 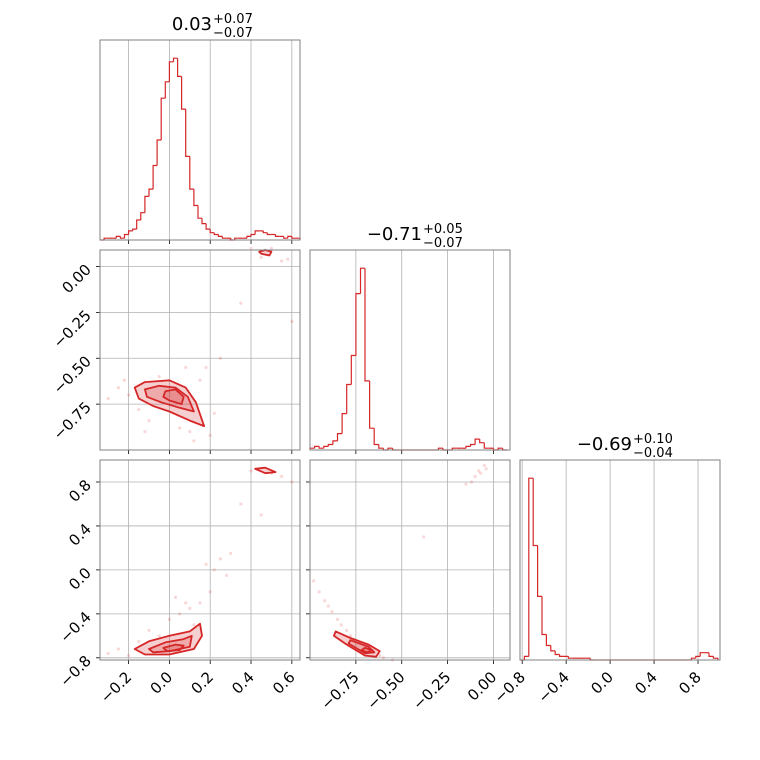 I want to click on y-tick-label: 0.00, so click(x=76, y=279).